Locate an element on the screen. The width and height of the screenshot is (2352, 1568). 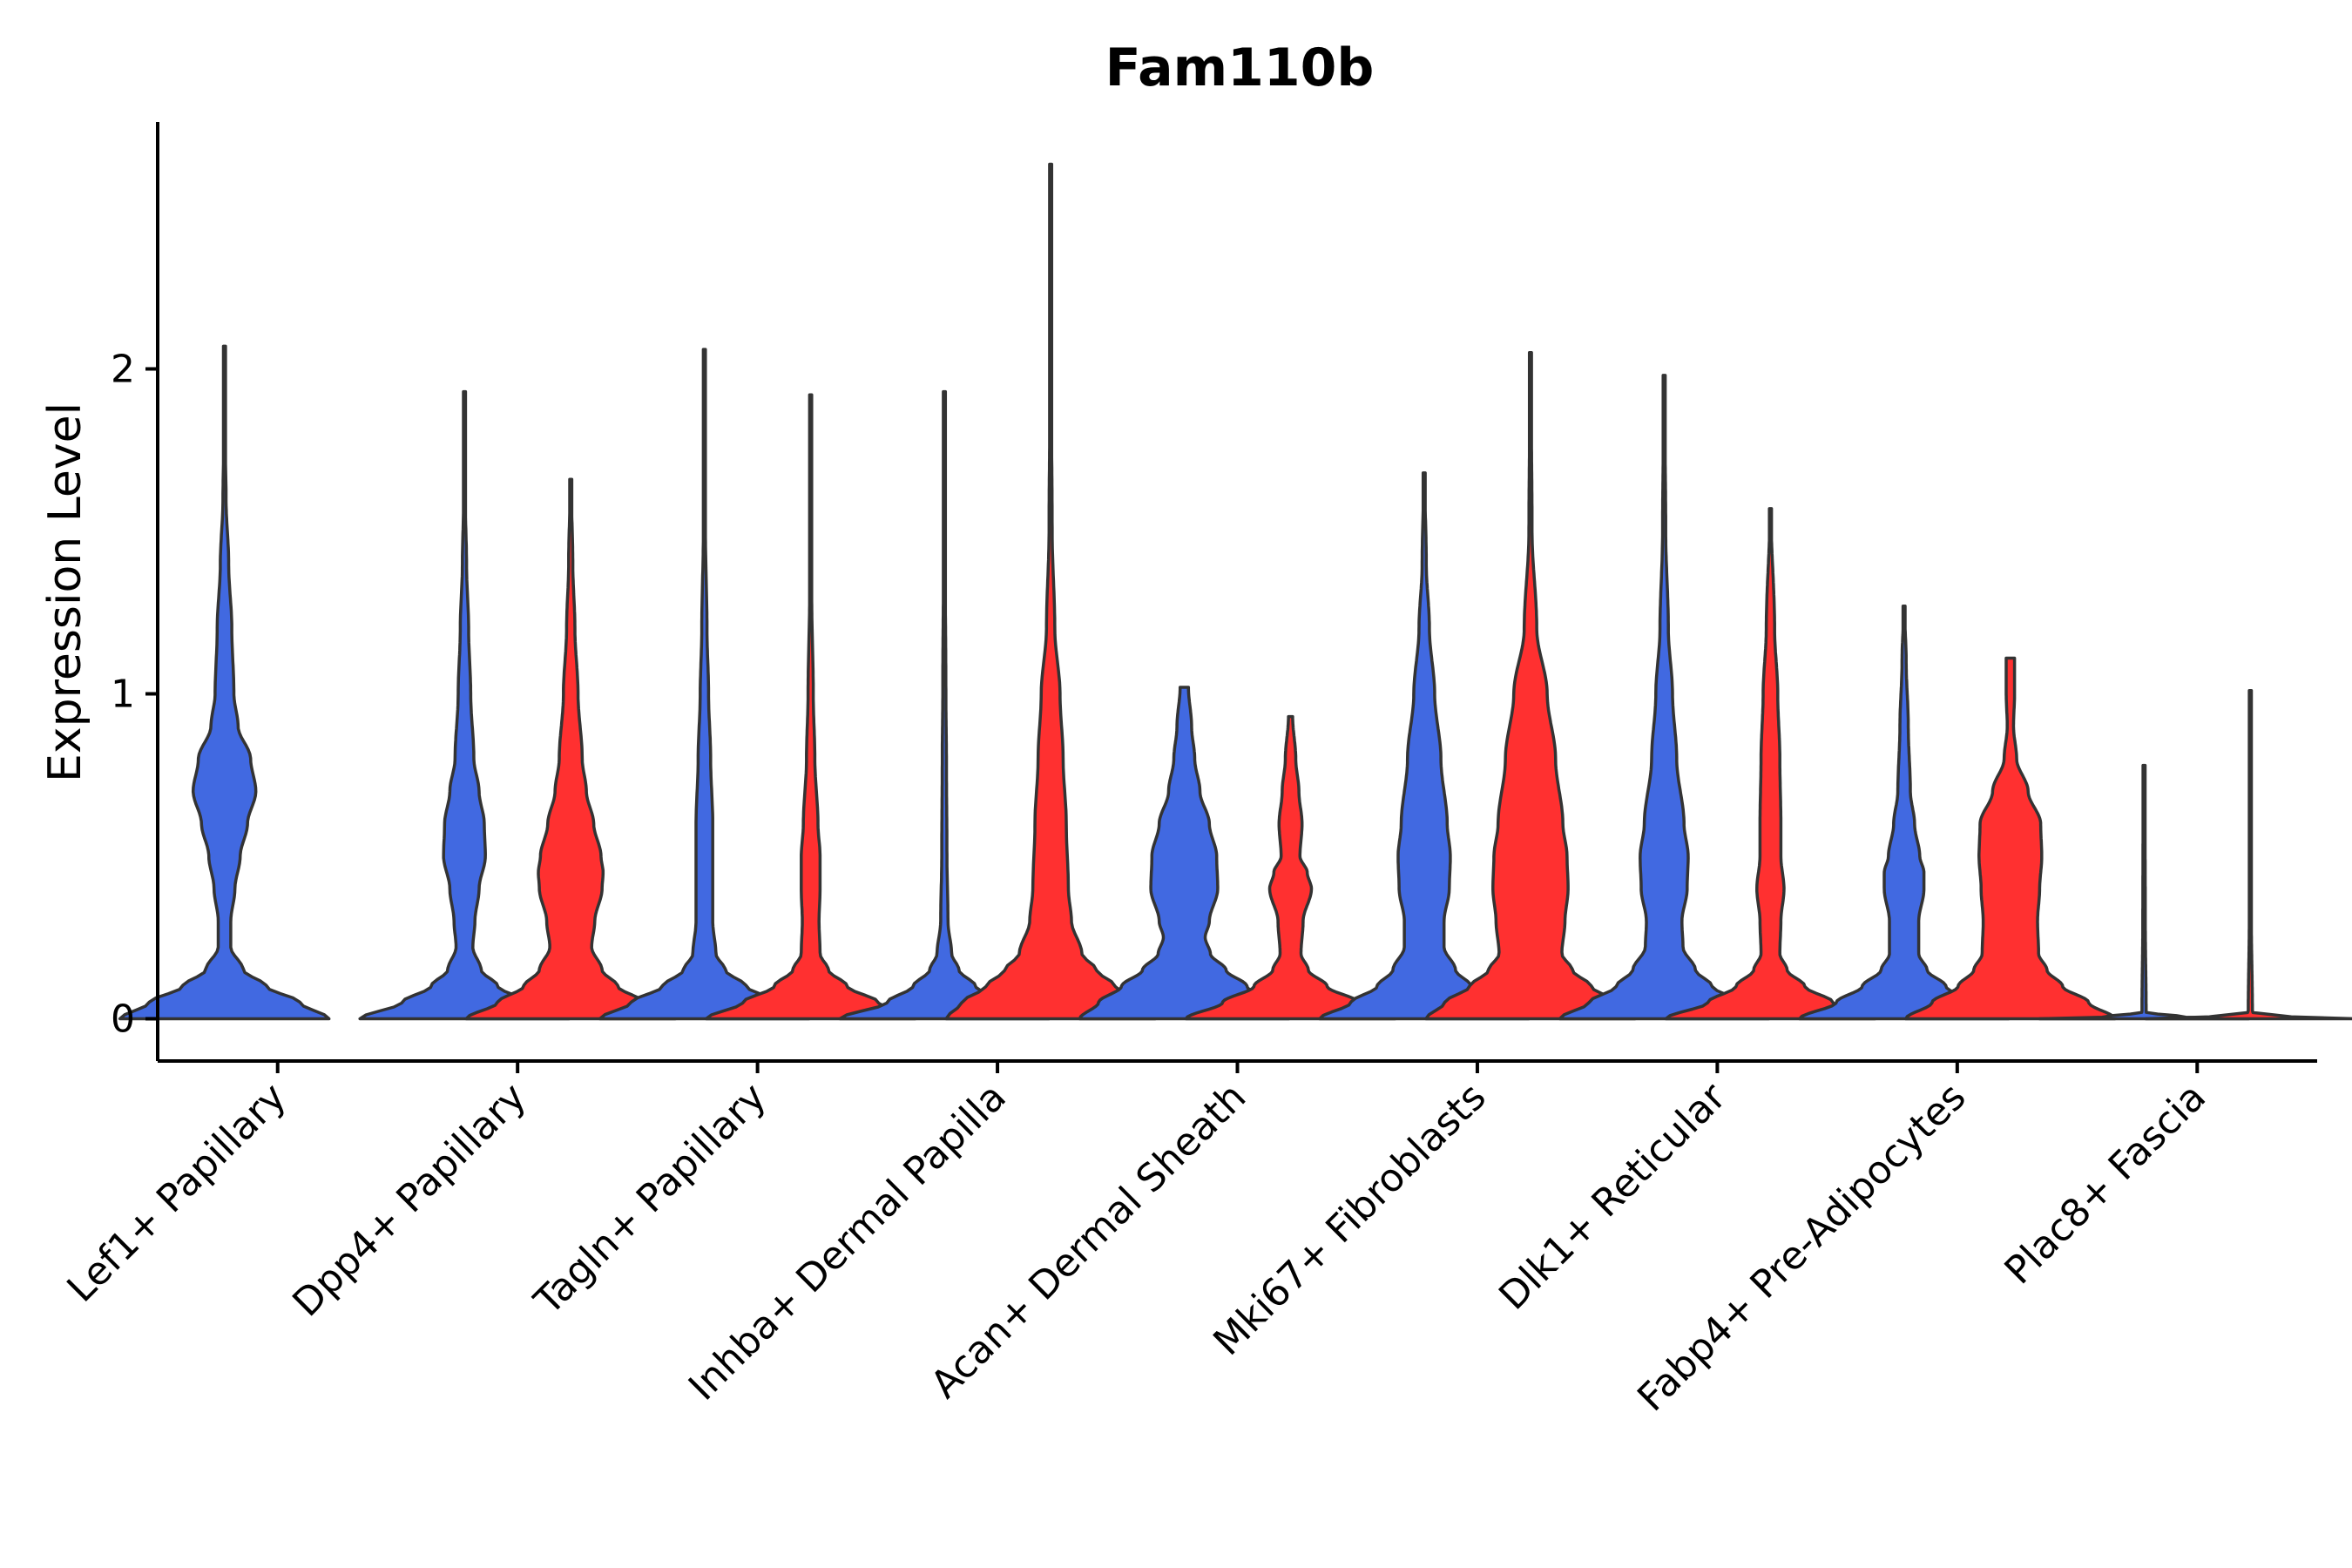
x-tick-label: Lef1+ Papillary is located at coordinates (176, 1193).